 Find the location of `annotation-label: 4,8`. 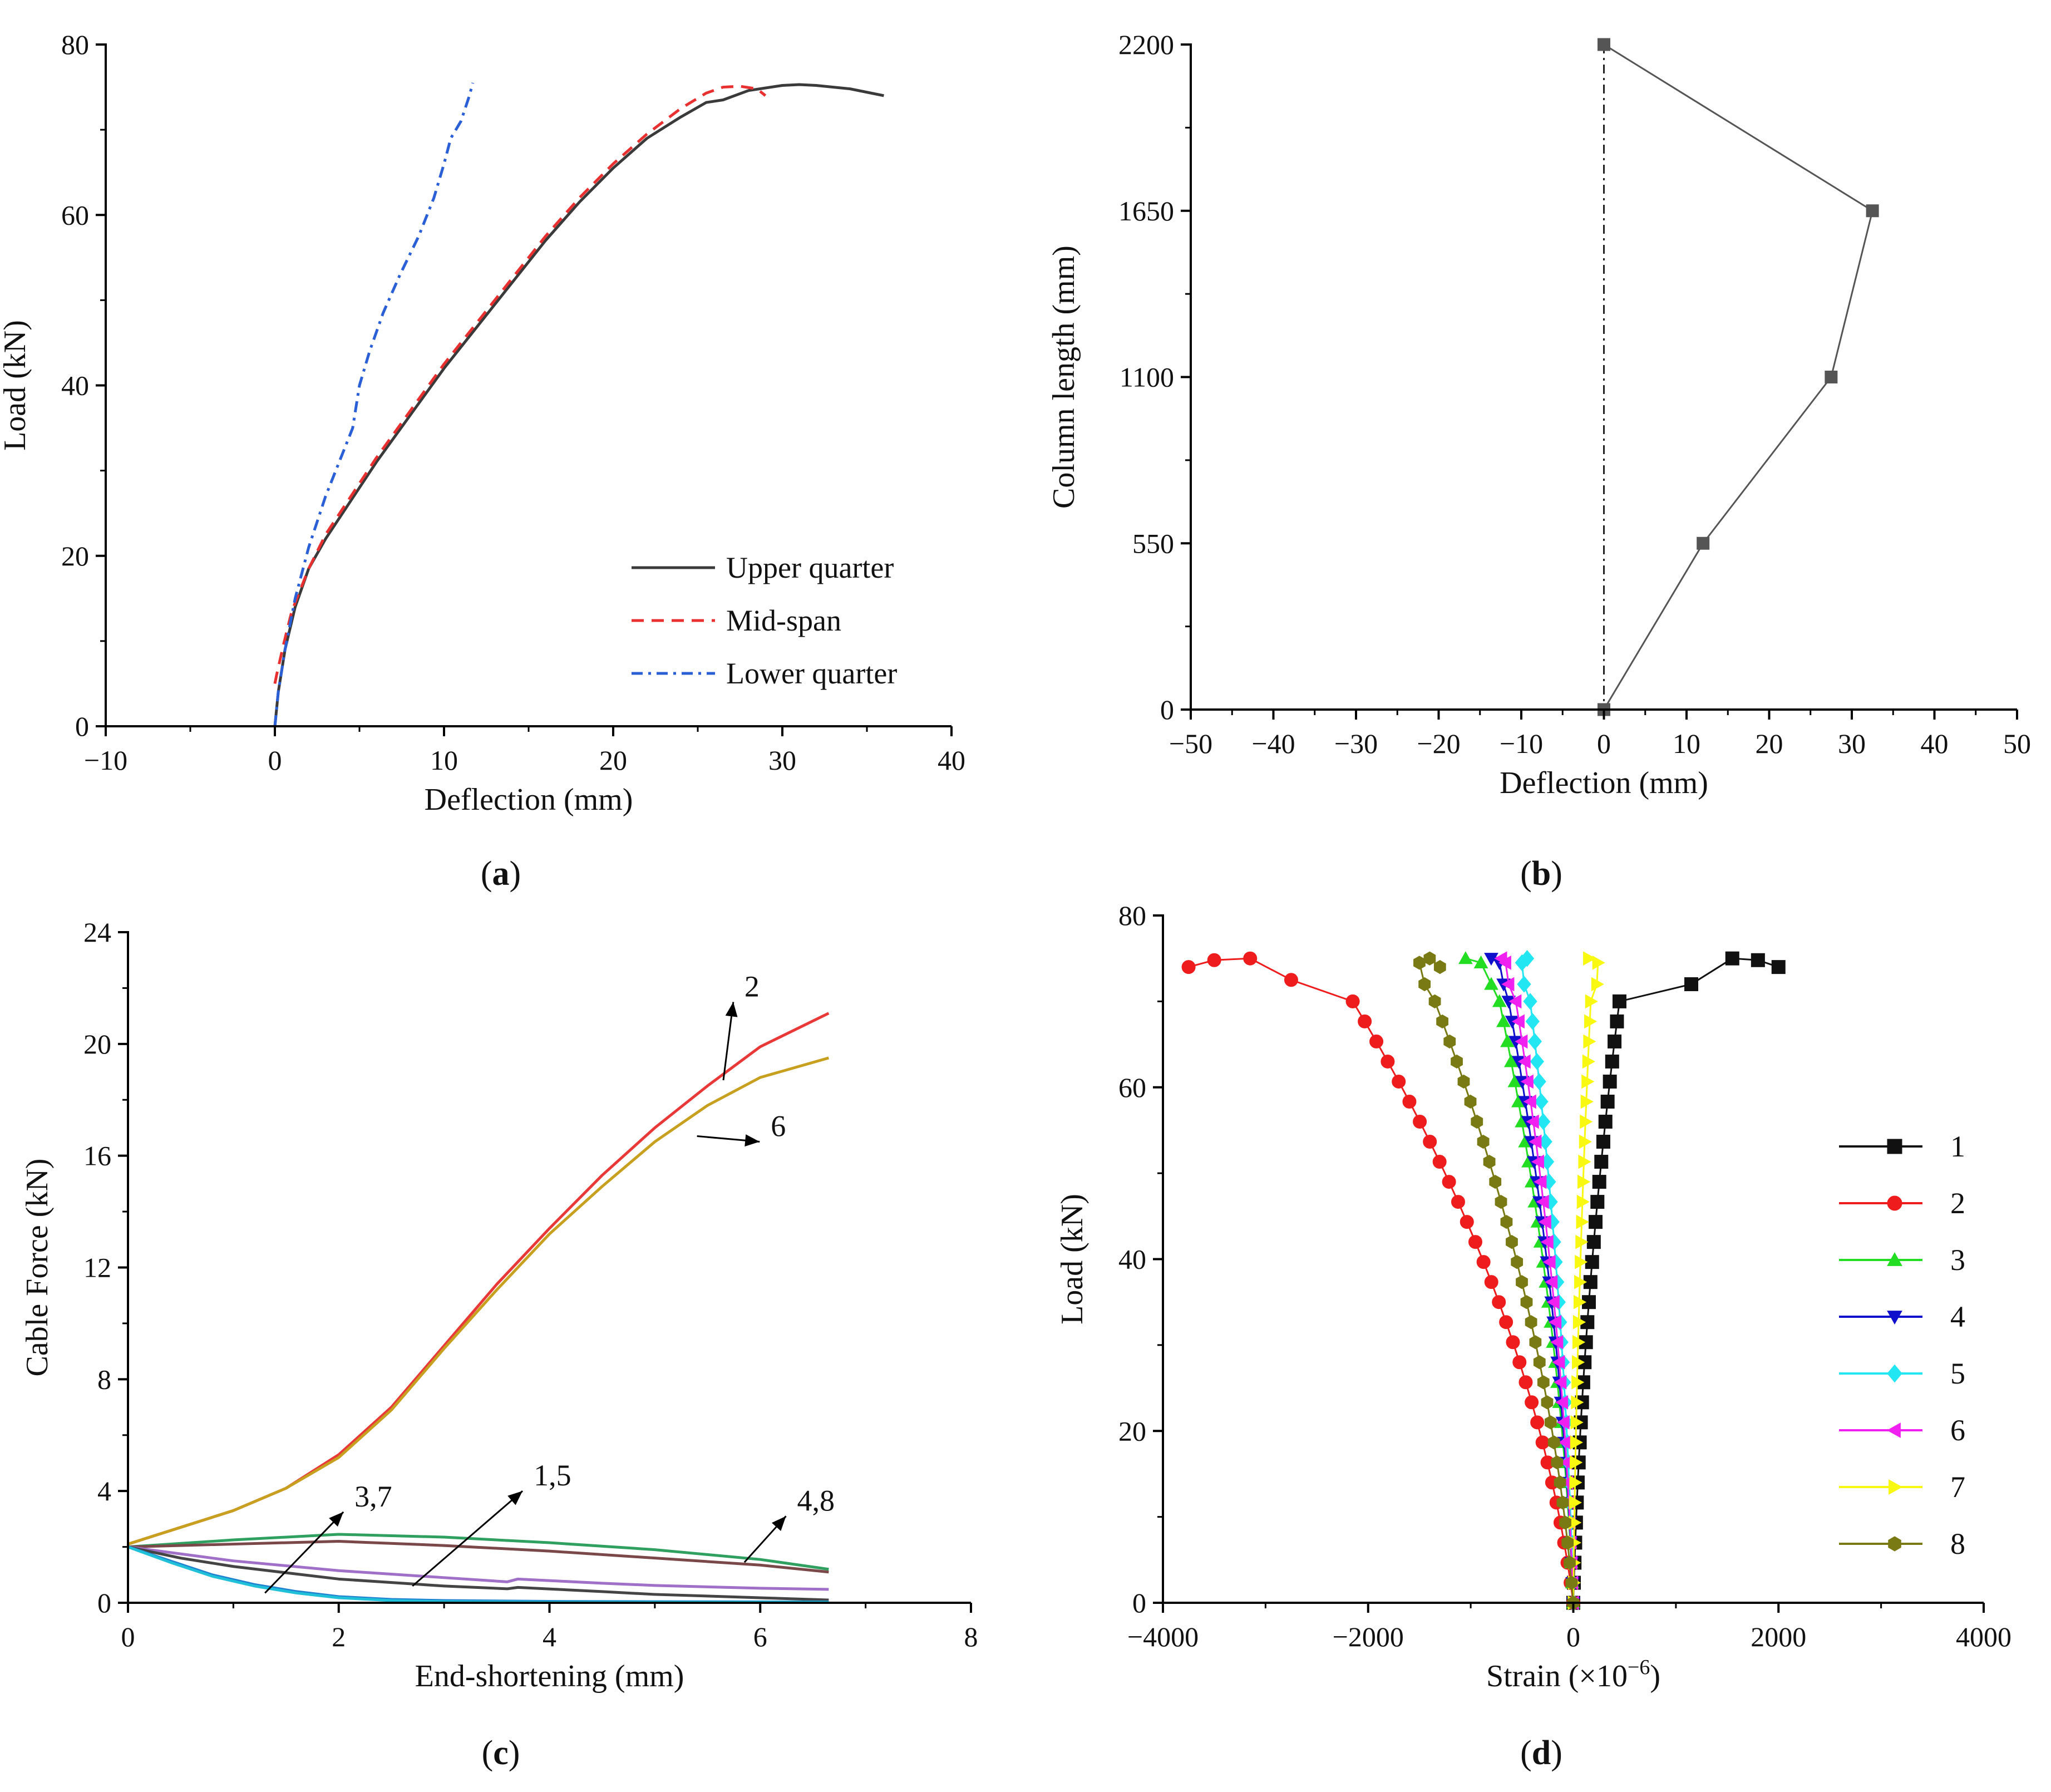

annotation-label: 4,8 is located at coordinates (816, 1500).